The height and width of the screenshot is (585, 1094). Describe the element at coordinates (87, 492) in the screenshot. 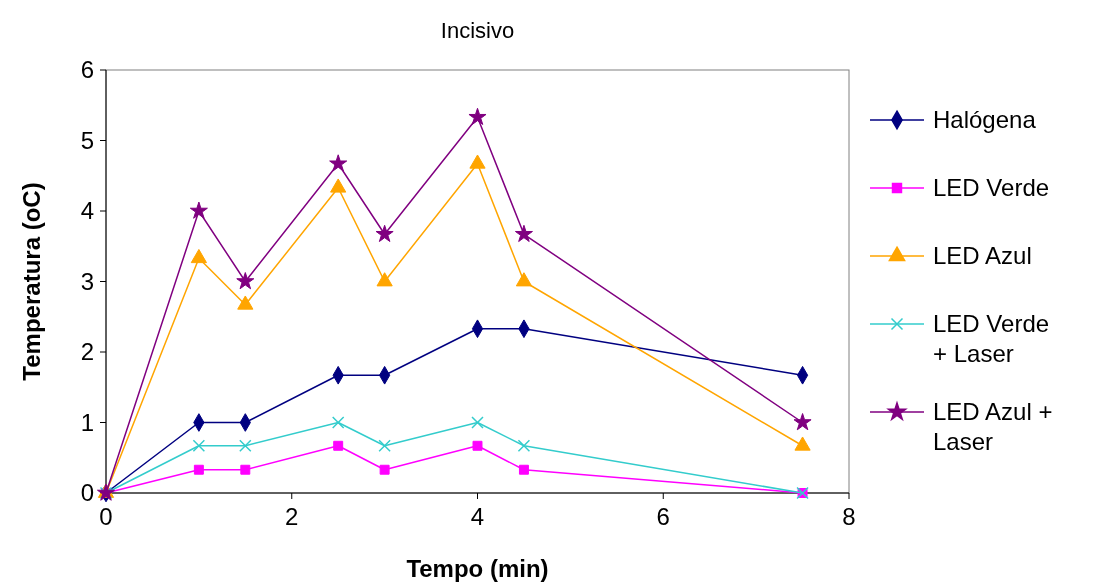

I see `y-tick-label: 0` at that location.